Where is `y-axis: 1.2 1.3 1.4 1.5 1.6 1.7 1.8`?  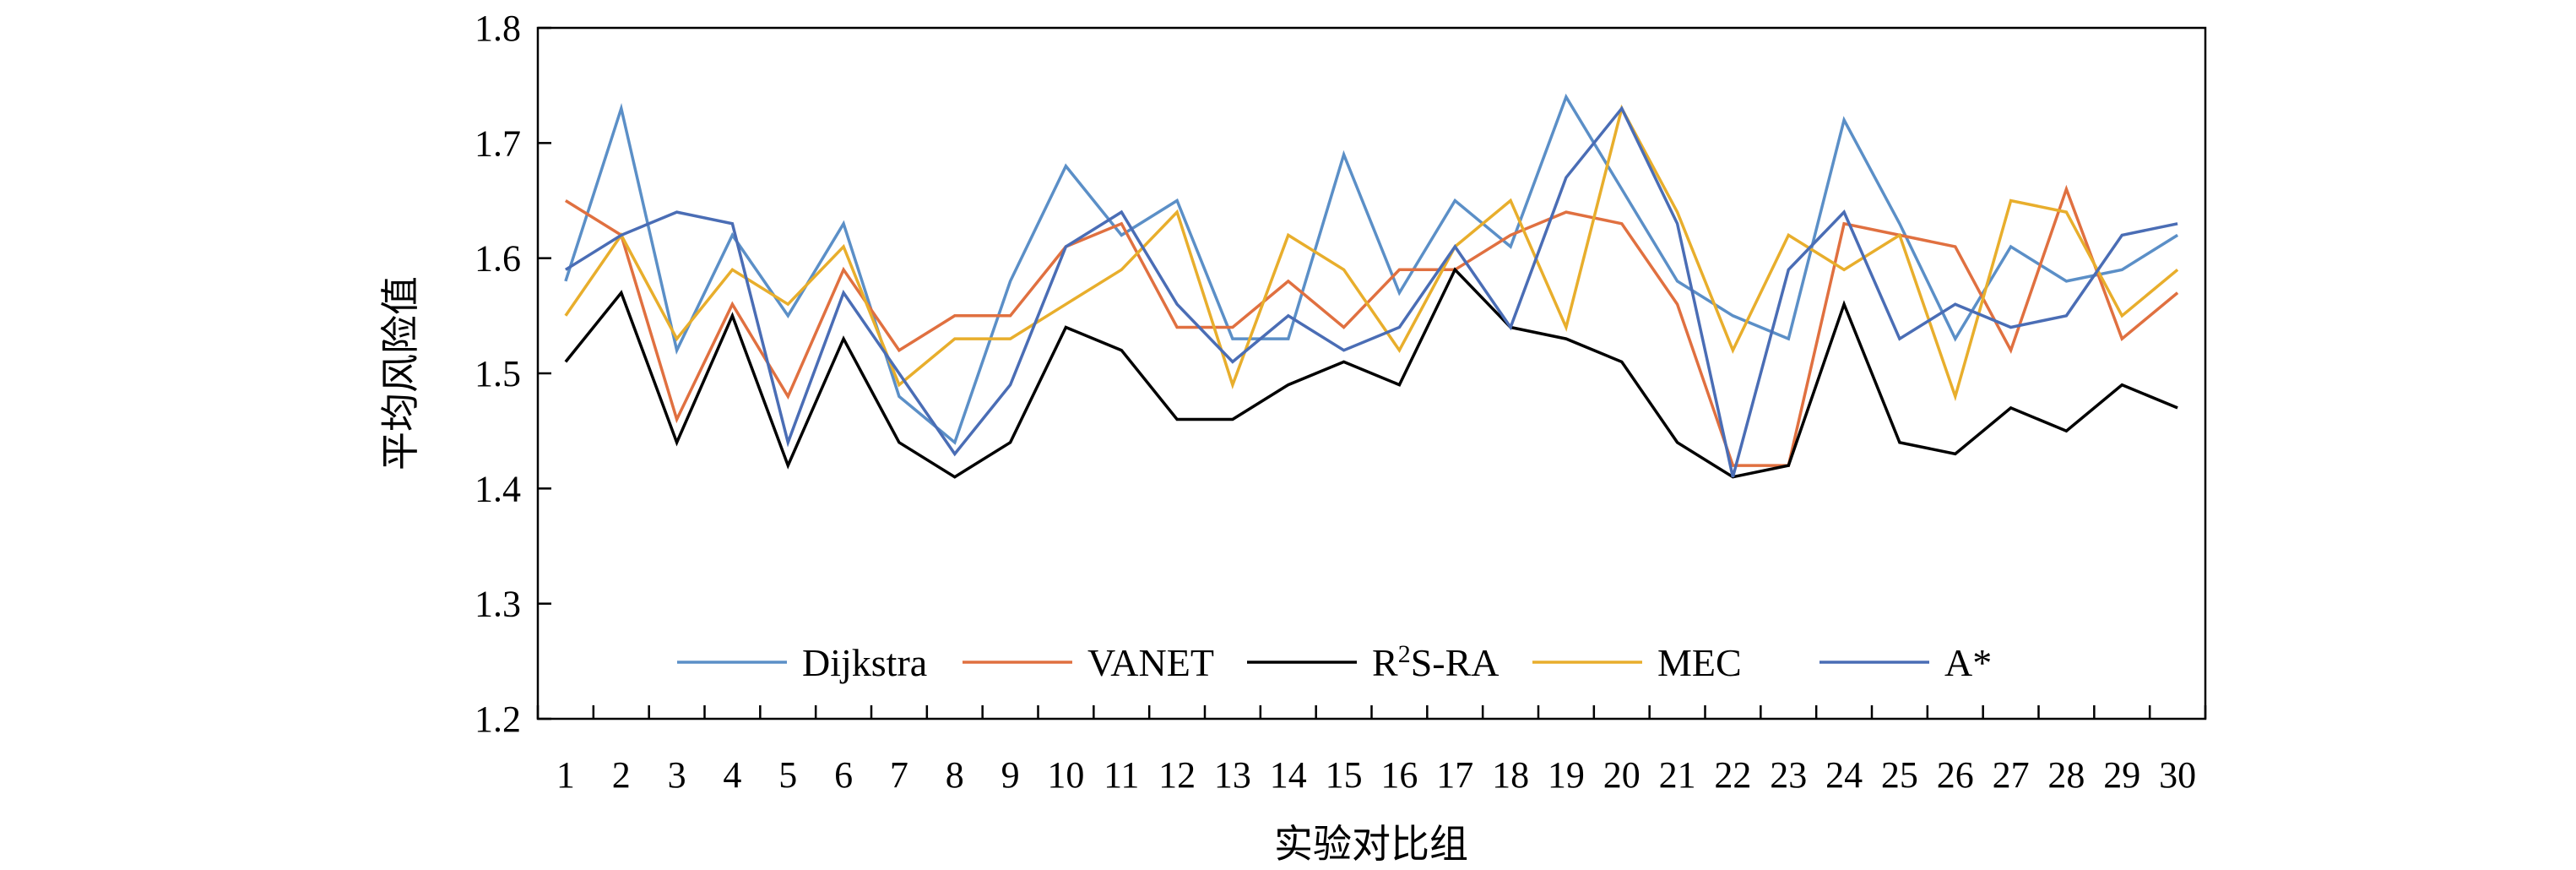
y-axis: 1.2 1.3 1.4 1.5 1.6 1.7 1.8 is located at coordinates (513, 374).